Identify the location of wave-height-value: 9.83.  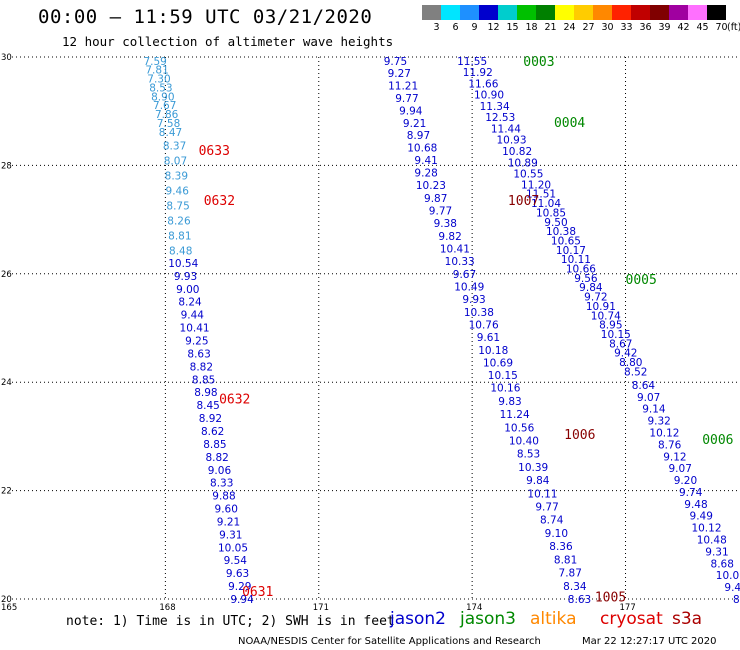
(509, 402).